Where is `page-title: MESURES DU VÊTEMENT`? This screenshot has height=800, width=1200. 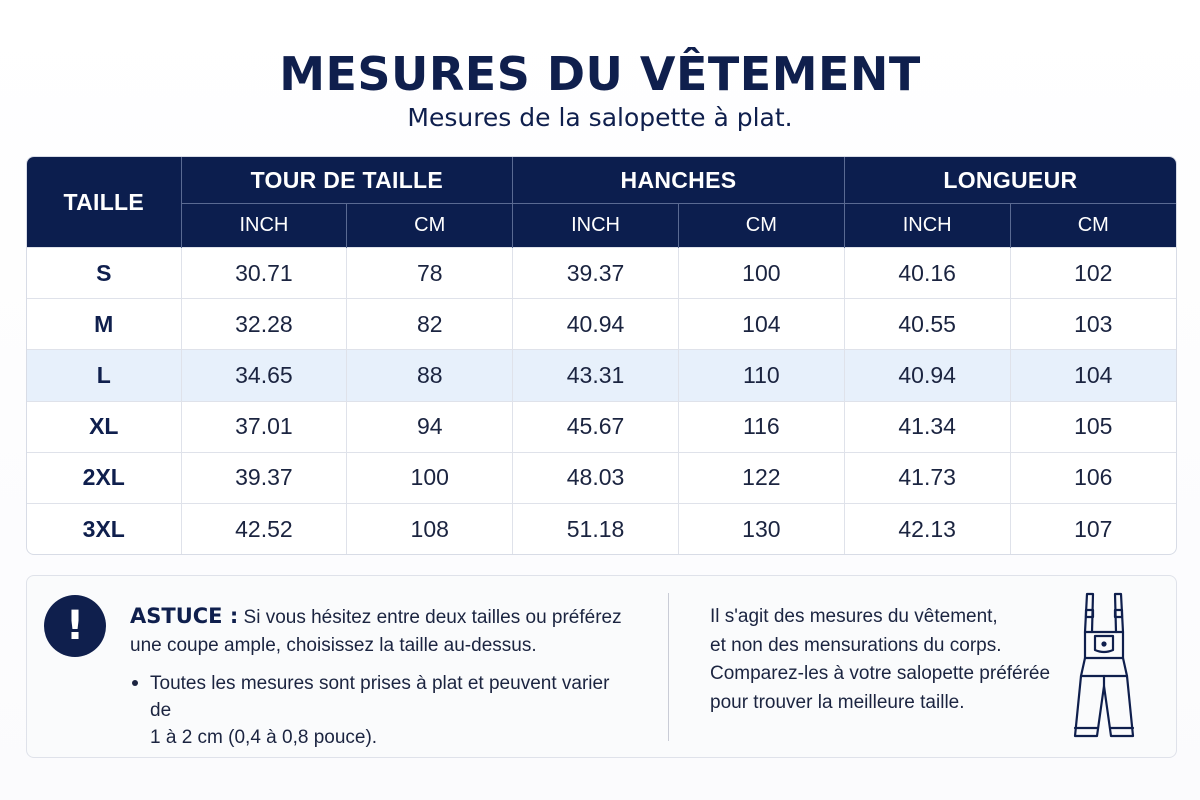
page-title: MESURES DU VÊTEMENT is located at coordinates (600, 74).